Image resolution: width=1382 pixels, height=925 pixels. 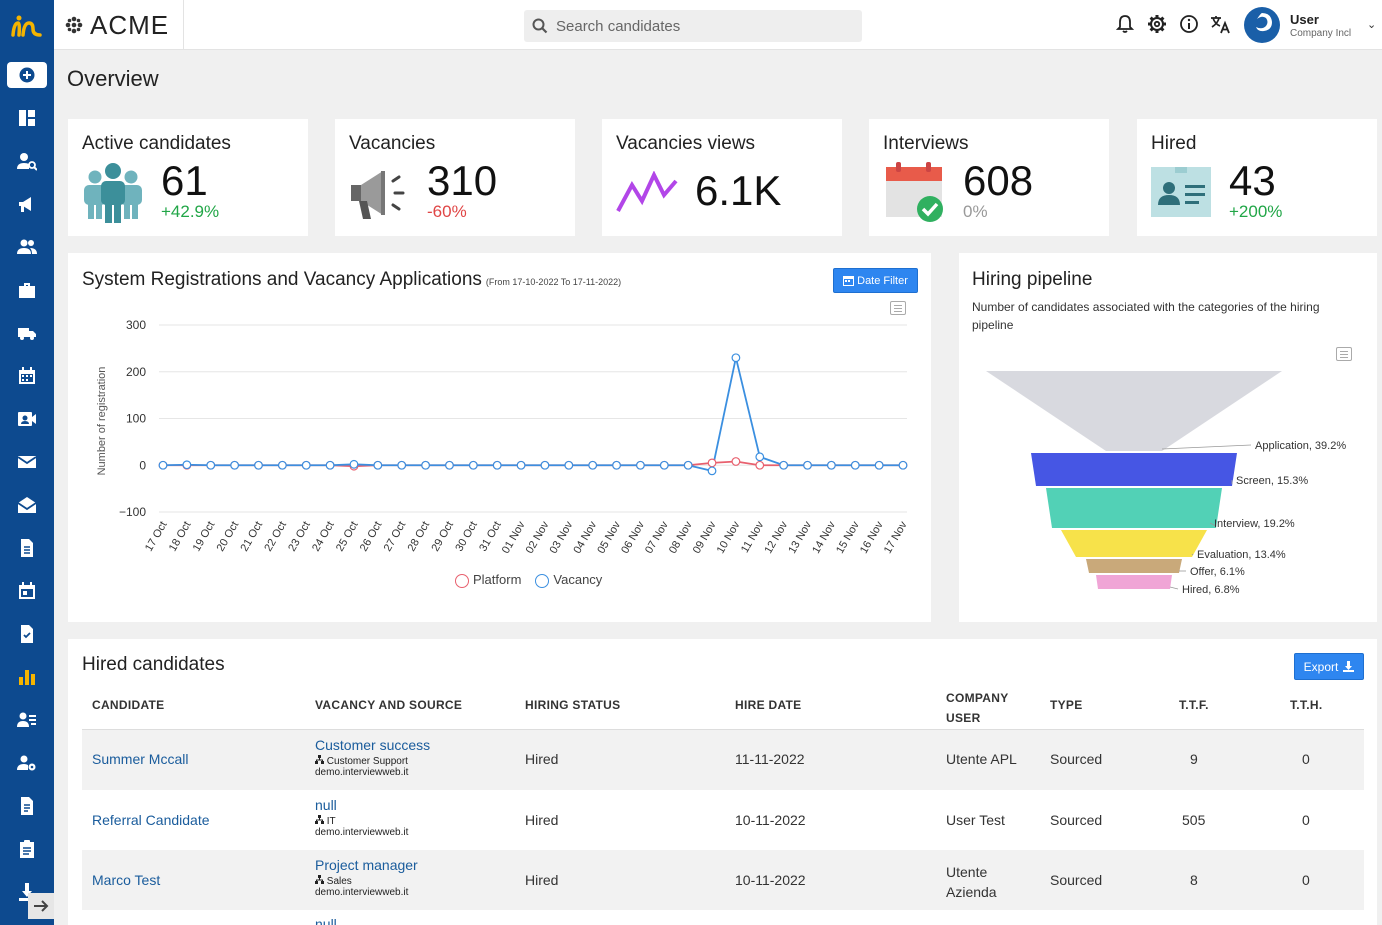 I want to click on column-header: CANDIDATE, so click(x=128, y=705).